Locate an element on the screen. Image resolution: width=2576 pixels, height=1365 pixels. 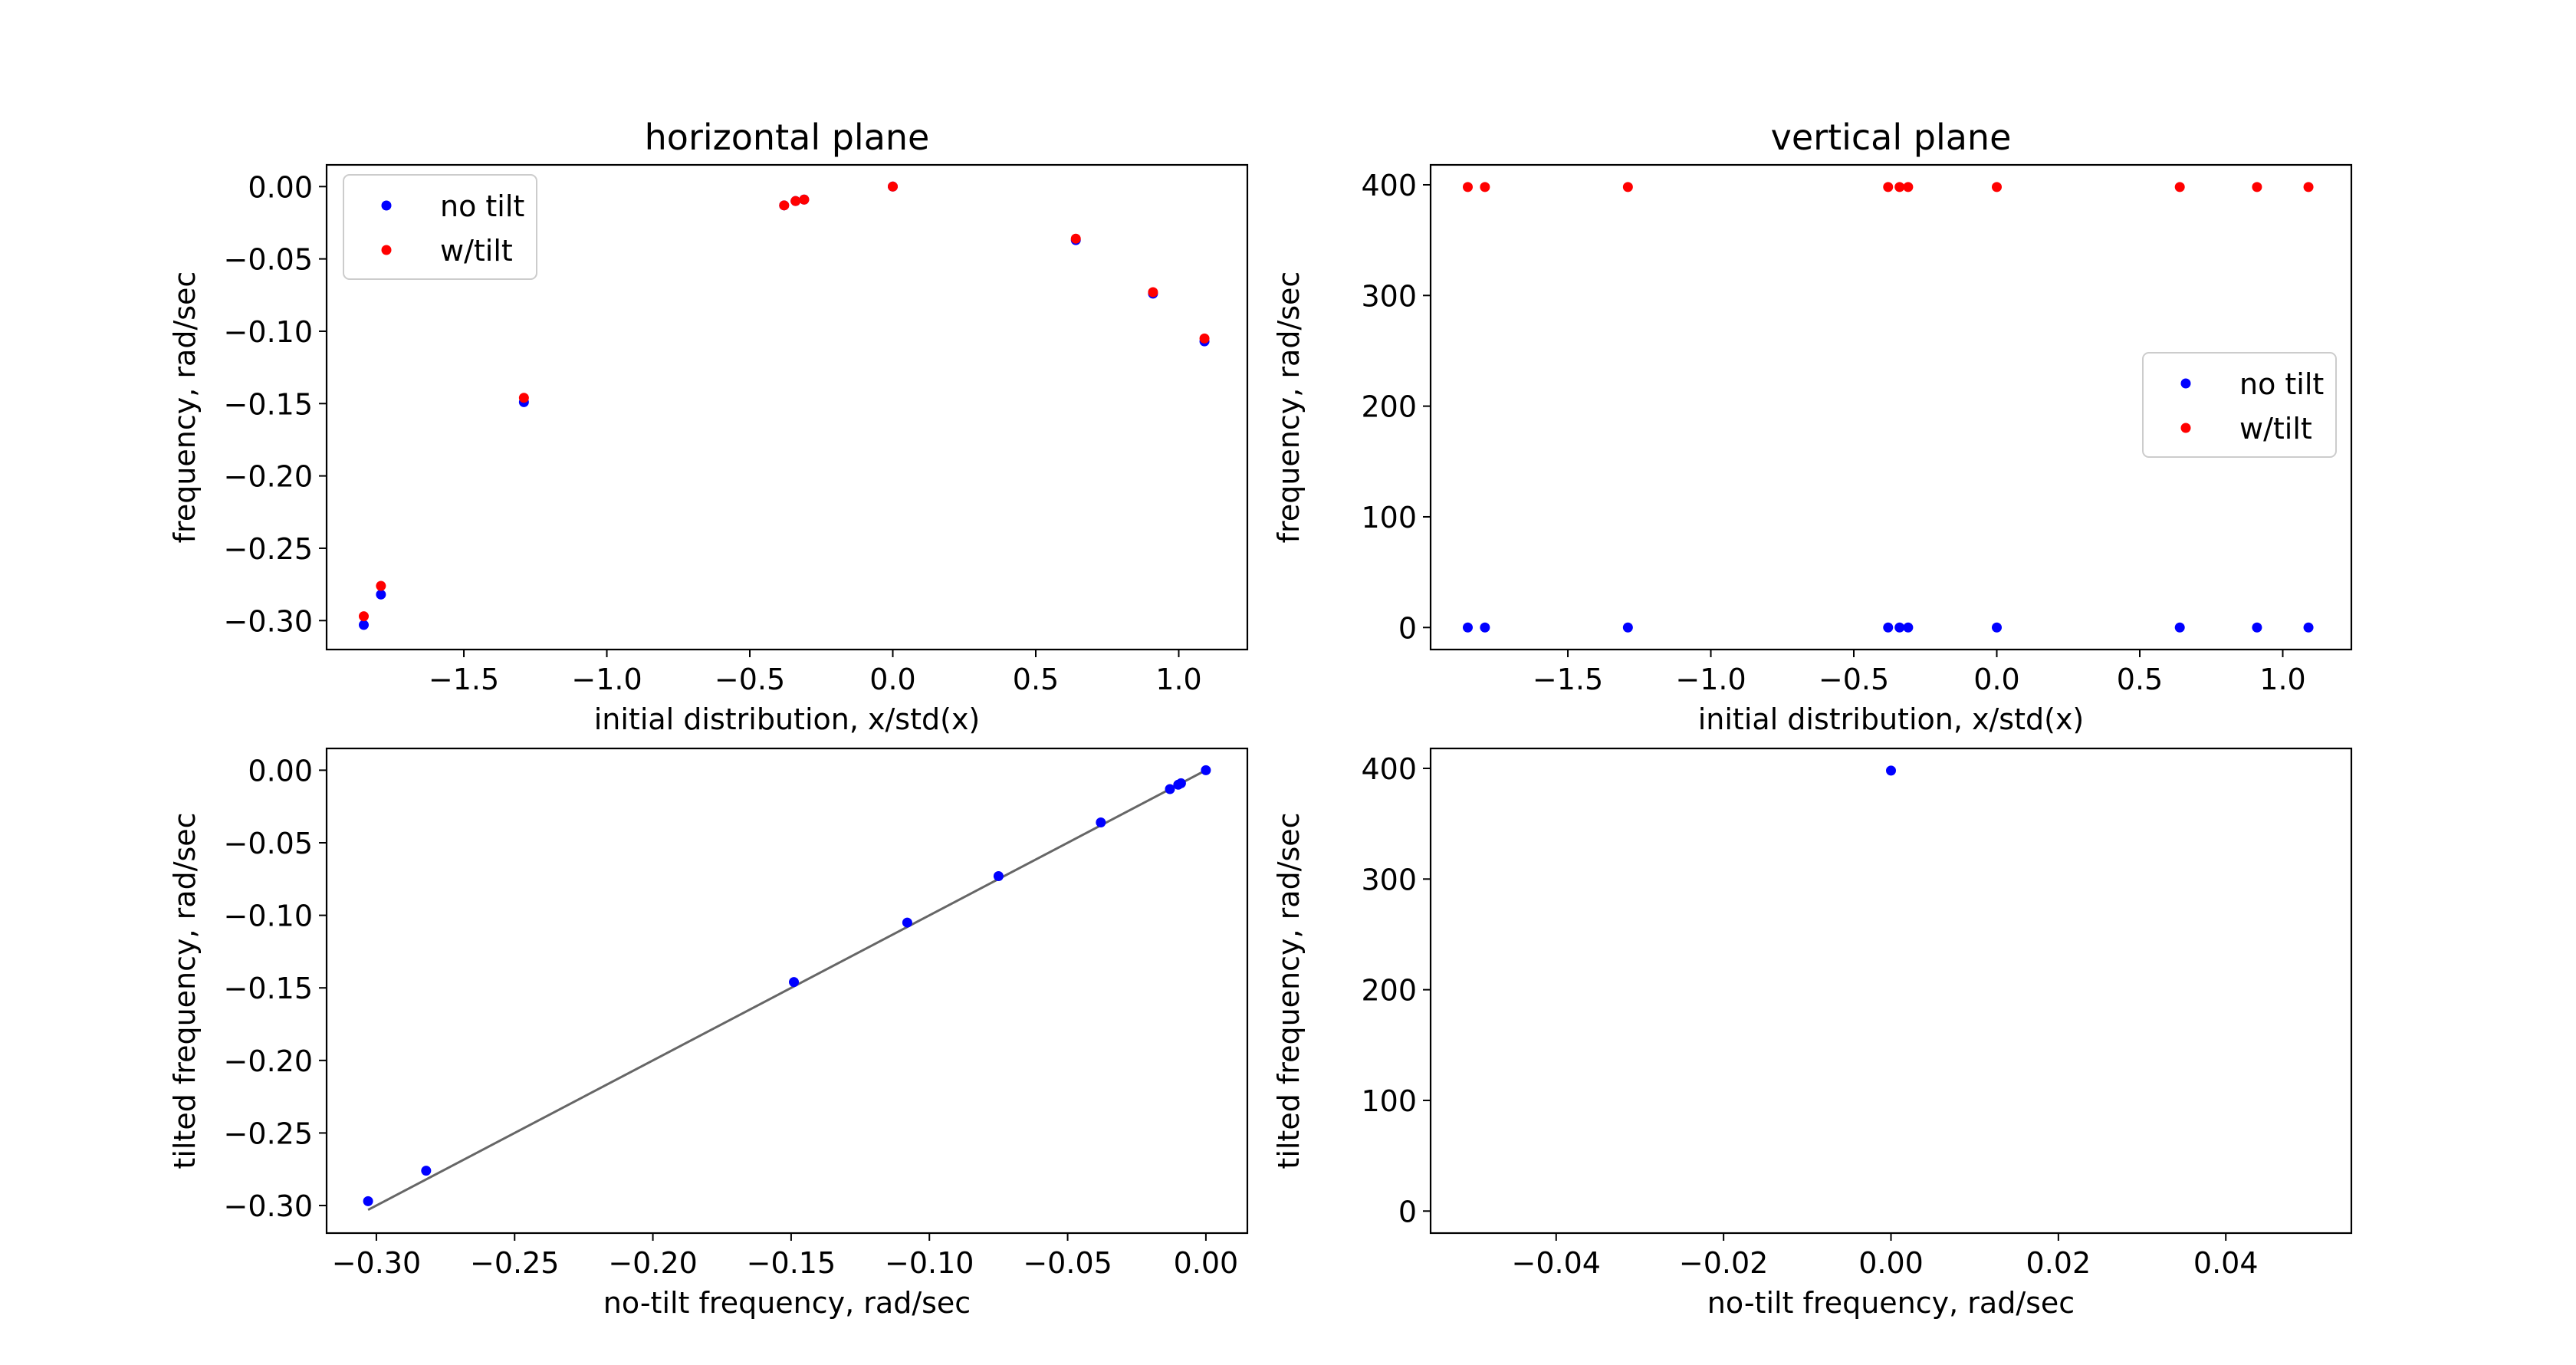
panel-title: horizontal plane is located at coordinates (787, 138).